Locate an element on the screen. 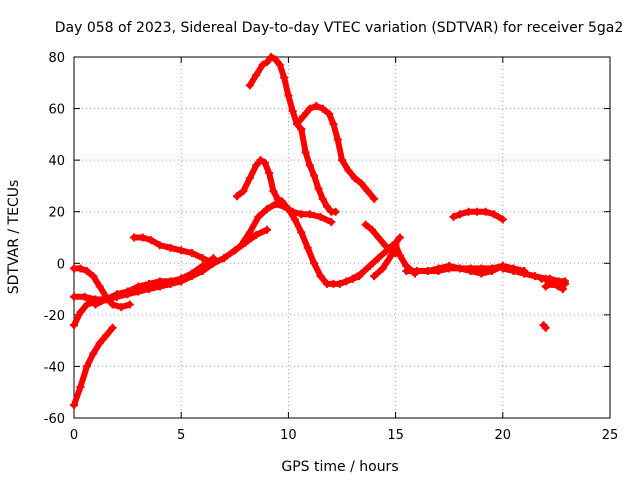  series-arc-morning-rise is located at coordinates (213, 258).